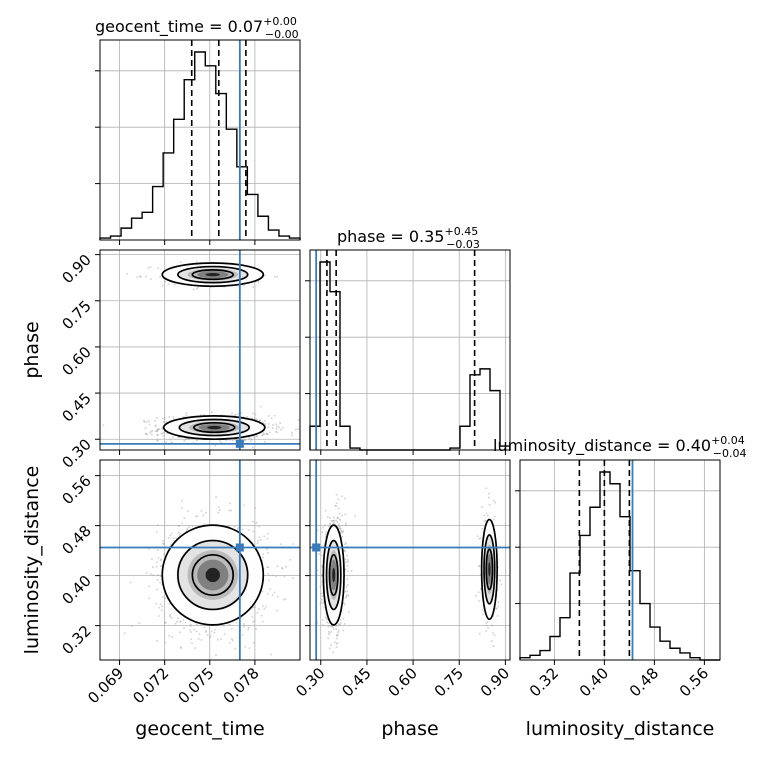 This screenshot has height=760, width=760. What do you see at coordinates (694, 682) in the screenshot?
I see `x-tick-label: 0.56` at bounding box center [694, 682].